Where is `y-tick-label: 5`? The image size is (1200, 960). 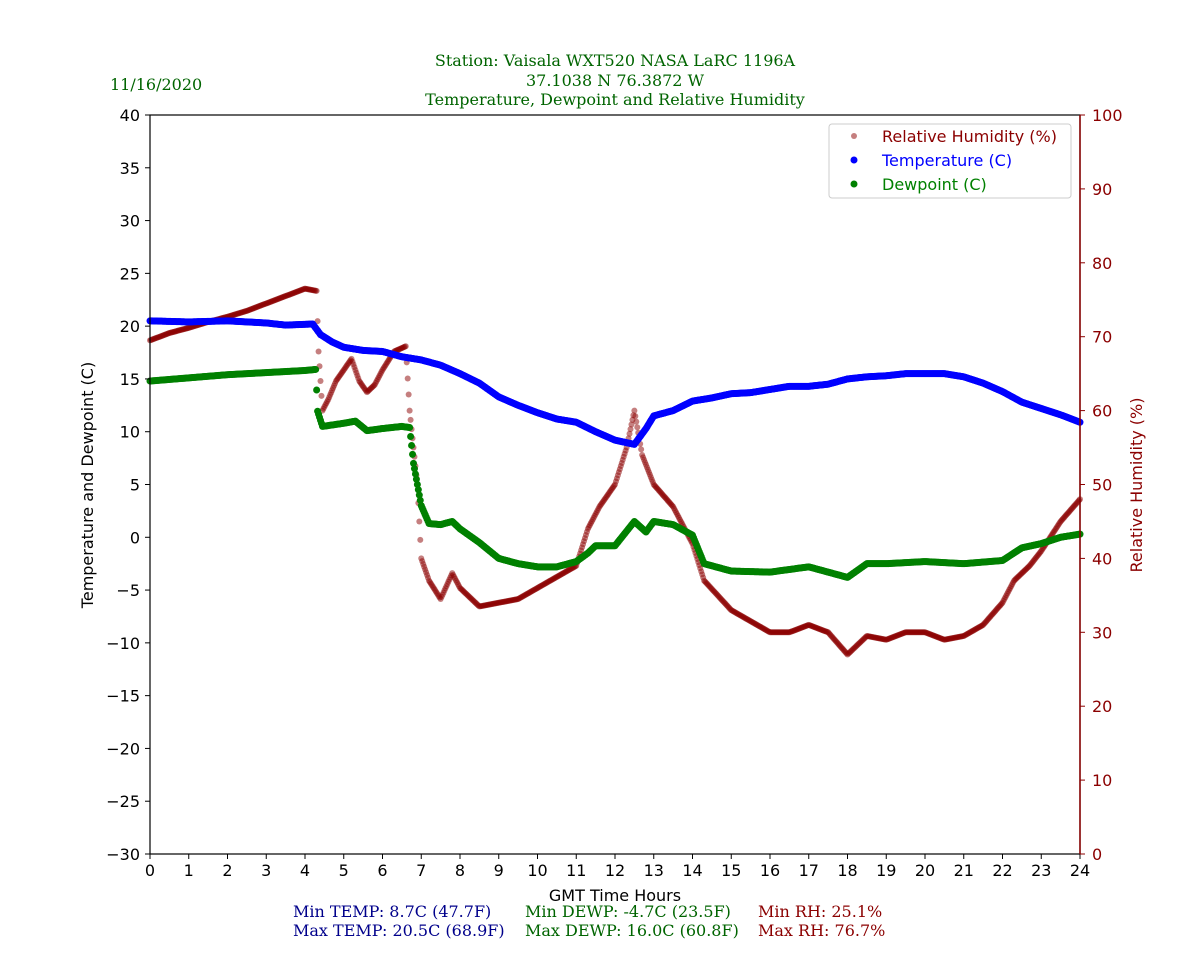
y-tick-label: 5 is located at coordinates (135, 485).